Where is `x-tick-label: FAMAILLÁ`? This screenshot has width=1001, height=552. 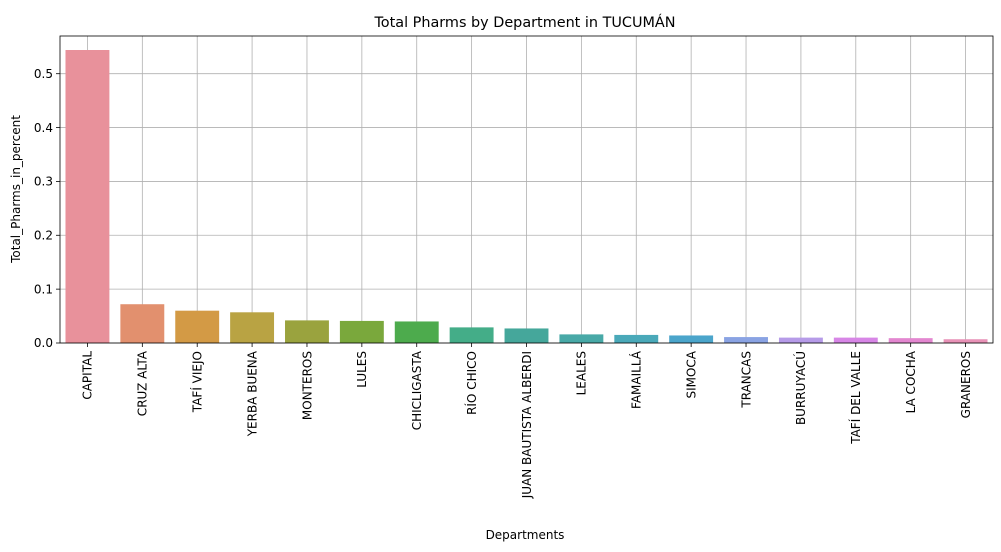
x-tick-label: FAMAILLÁ is located at coordinates (636, 379).